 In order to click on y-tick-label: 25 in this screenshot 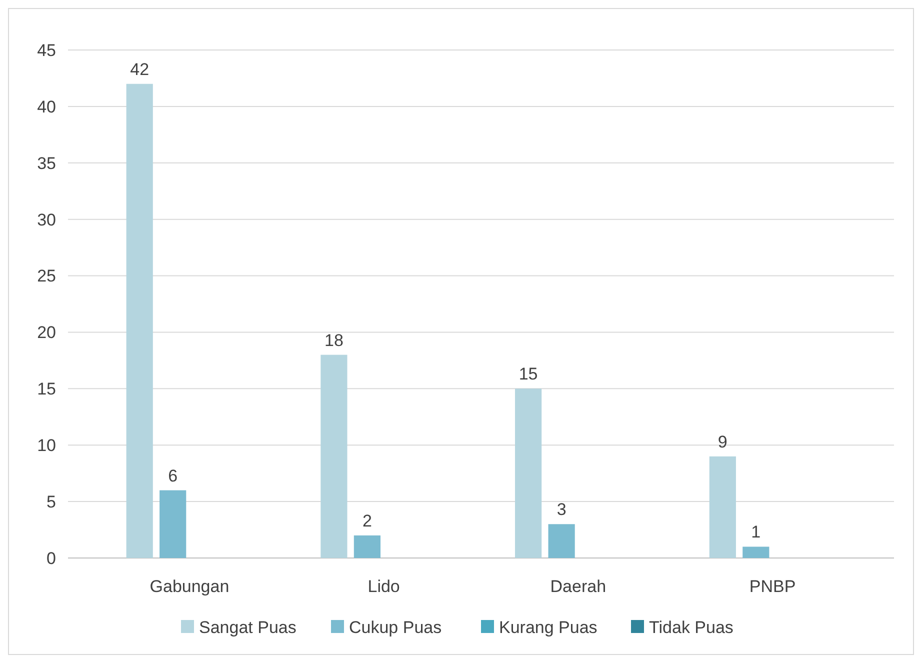, I will do `click(46, 276)`.